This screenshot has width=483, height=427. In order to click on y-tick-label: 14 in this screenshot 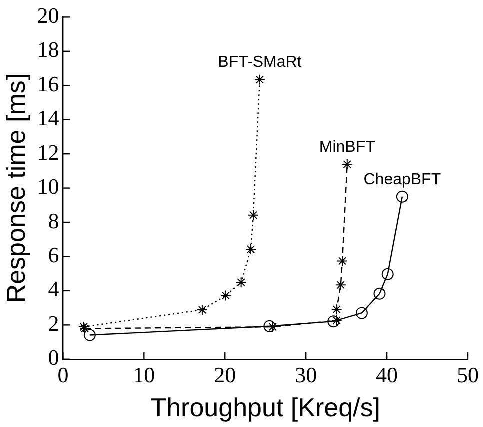, I will do `click(48, 118)`.